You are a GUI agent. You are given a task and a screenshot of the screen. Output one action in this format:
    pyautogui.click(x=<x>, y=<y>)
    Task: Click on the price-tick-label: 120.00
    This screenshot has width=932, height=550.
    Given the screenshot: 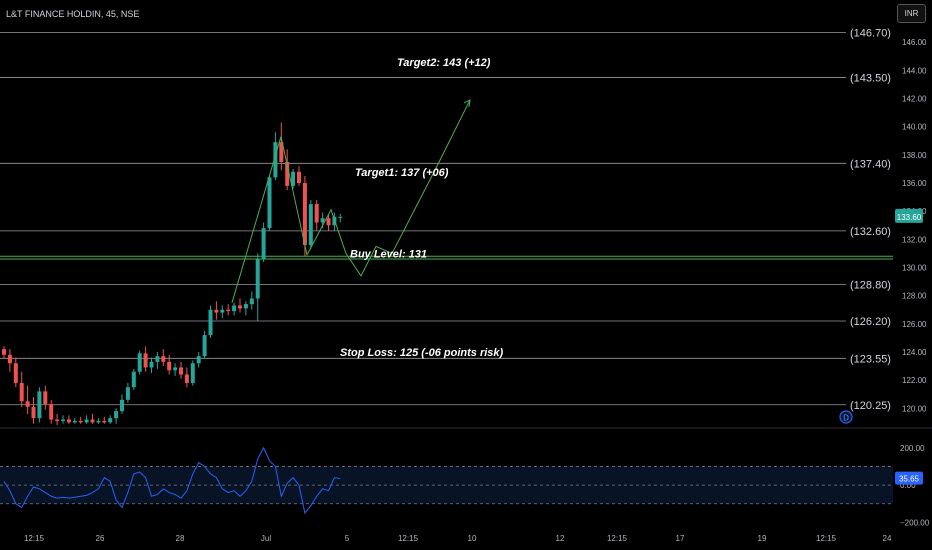 What is the action you would take?
    pyautogui.click(x=914, y=408)
    